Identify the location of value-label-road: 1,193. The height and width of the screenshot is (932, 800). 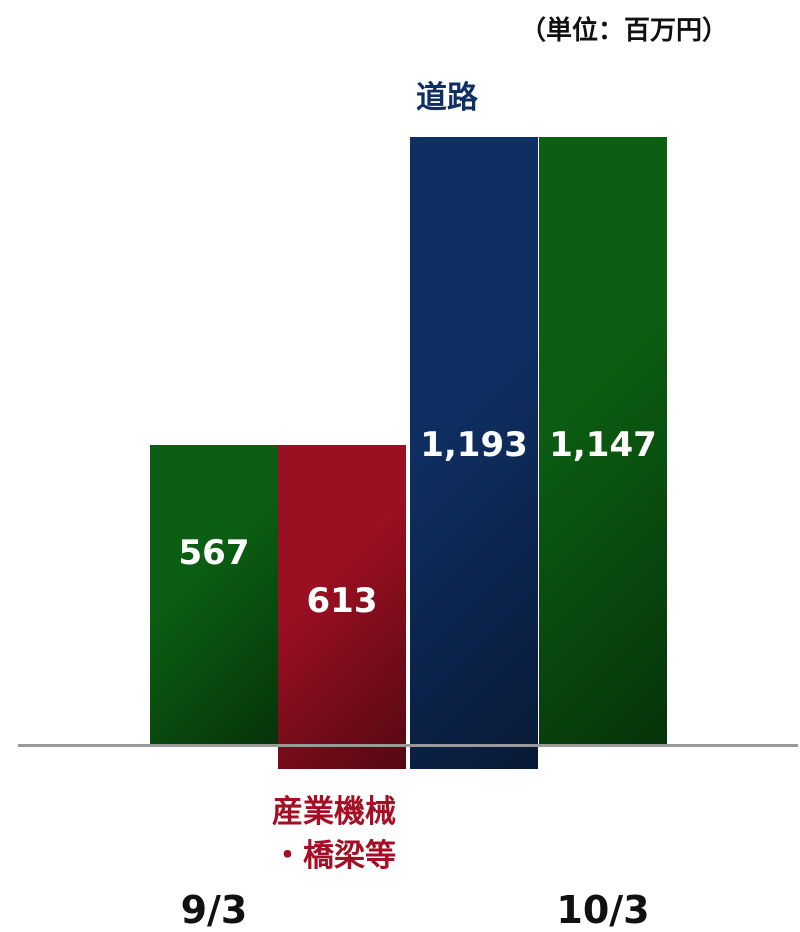
(474, 444).